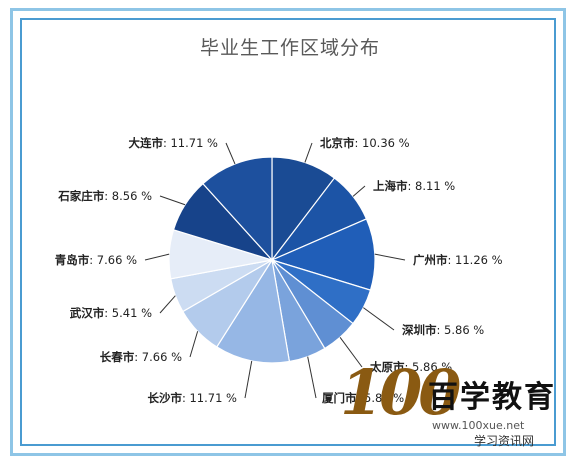 The image size is (580, 465). What do you see at coordinates (363, 398) in the screenshot?
I see `pie-data-label: 厦门市: 5.86 %` at bounding box center [363, 398].